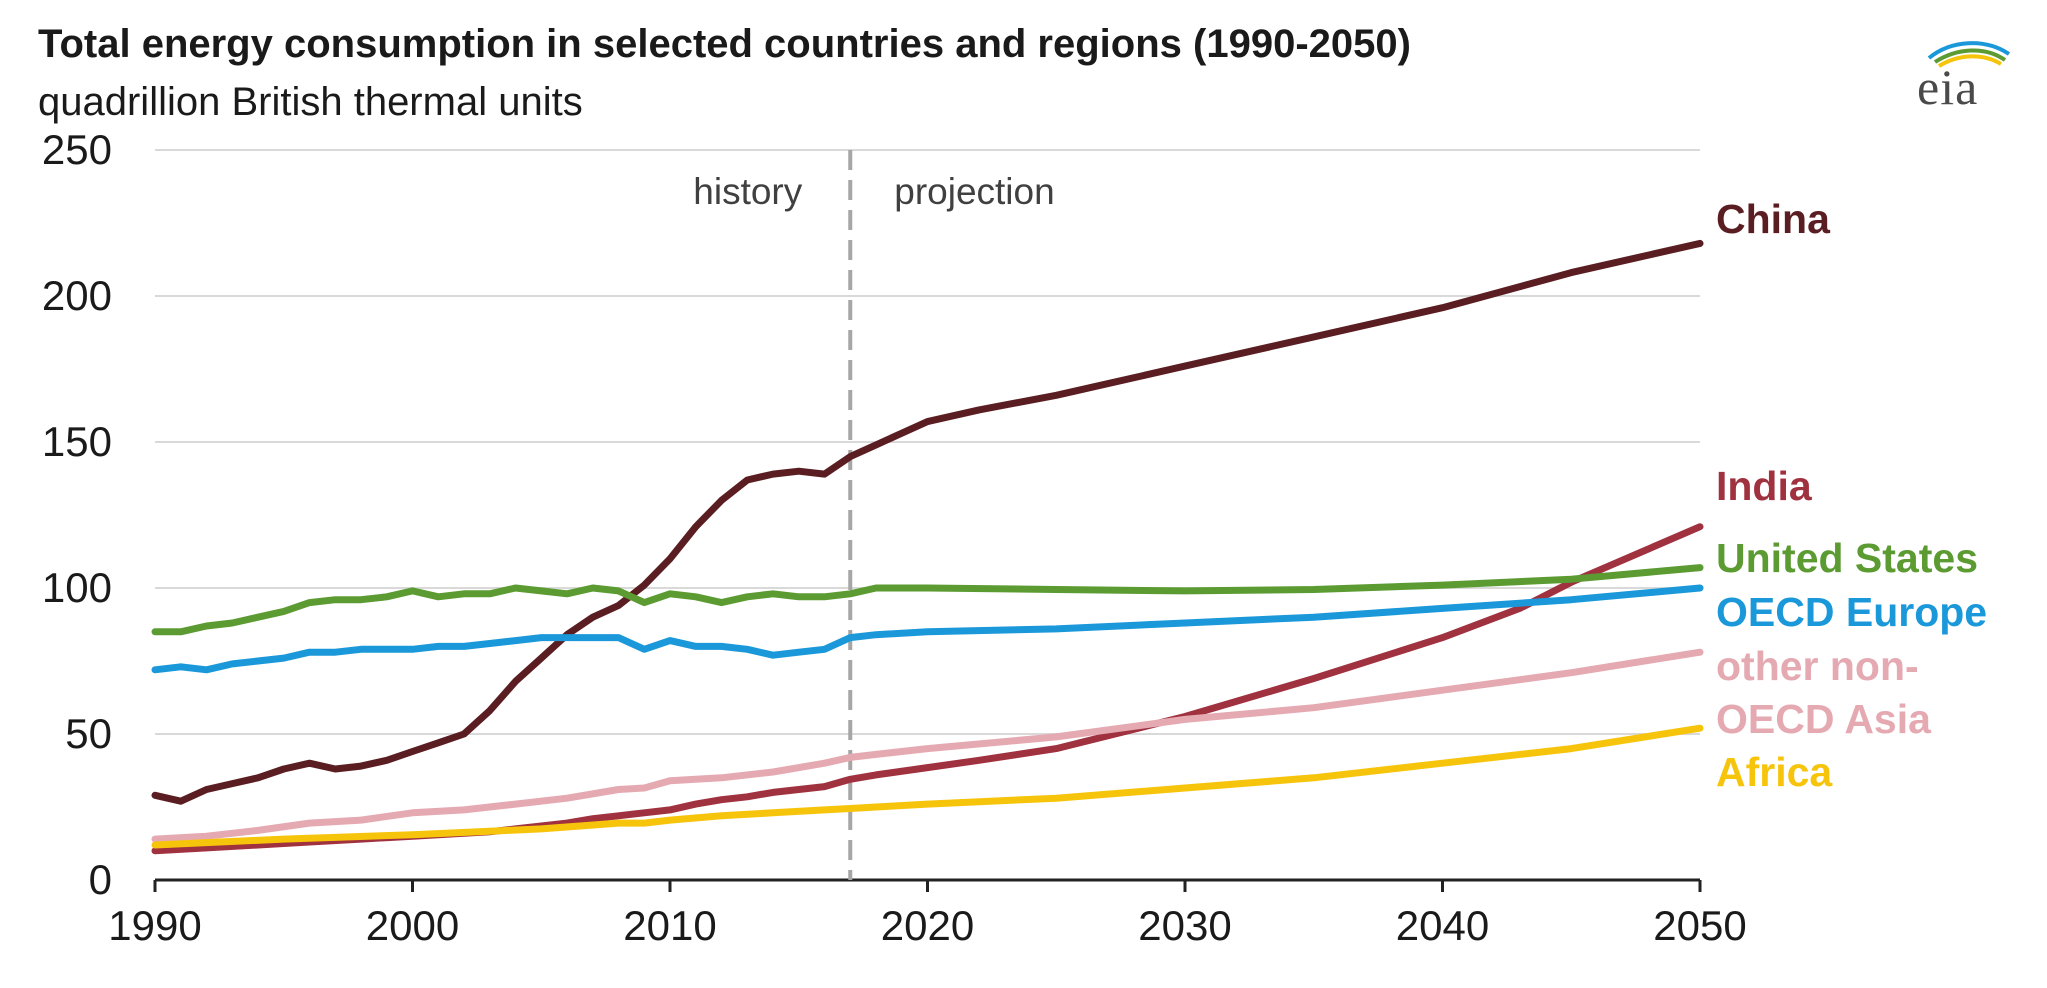 This screenshot has width=2047, height=988. I want to click on x-tick-label-1990: 1990, so click(154, 925).